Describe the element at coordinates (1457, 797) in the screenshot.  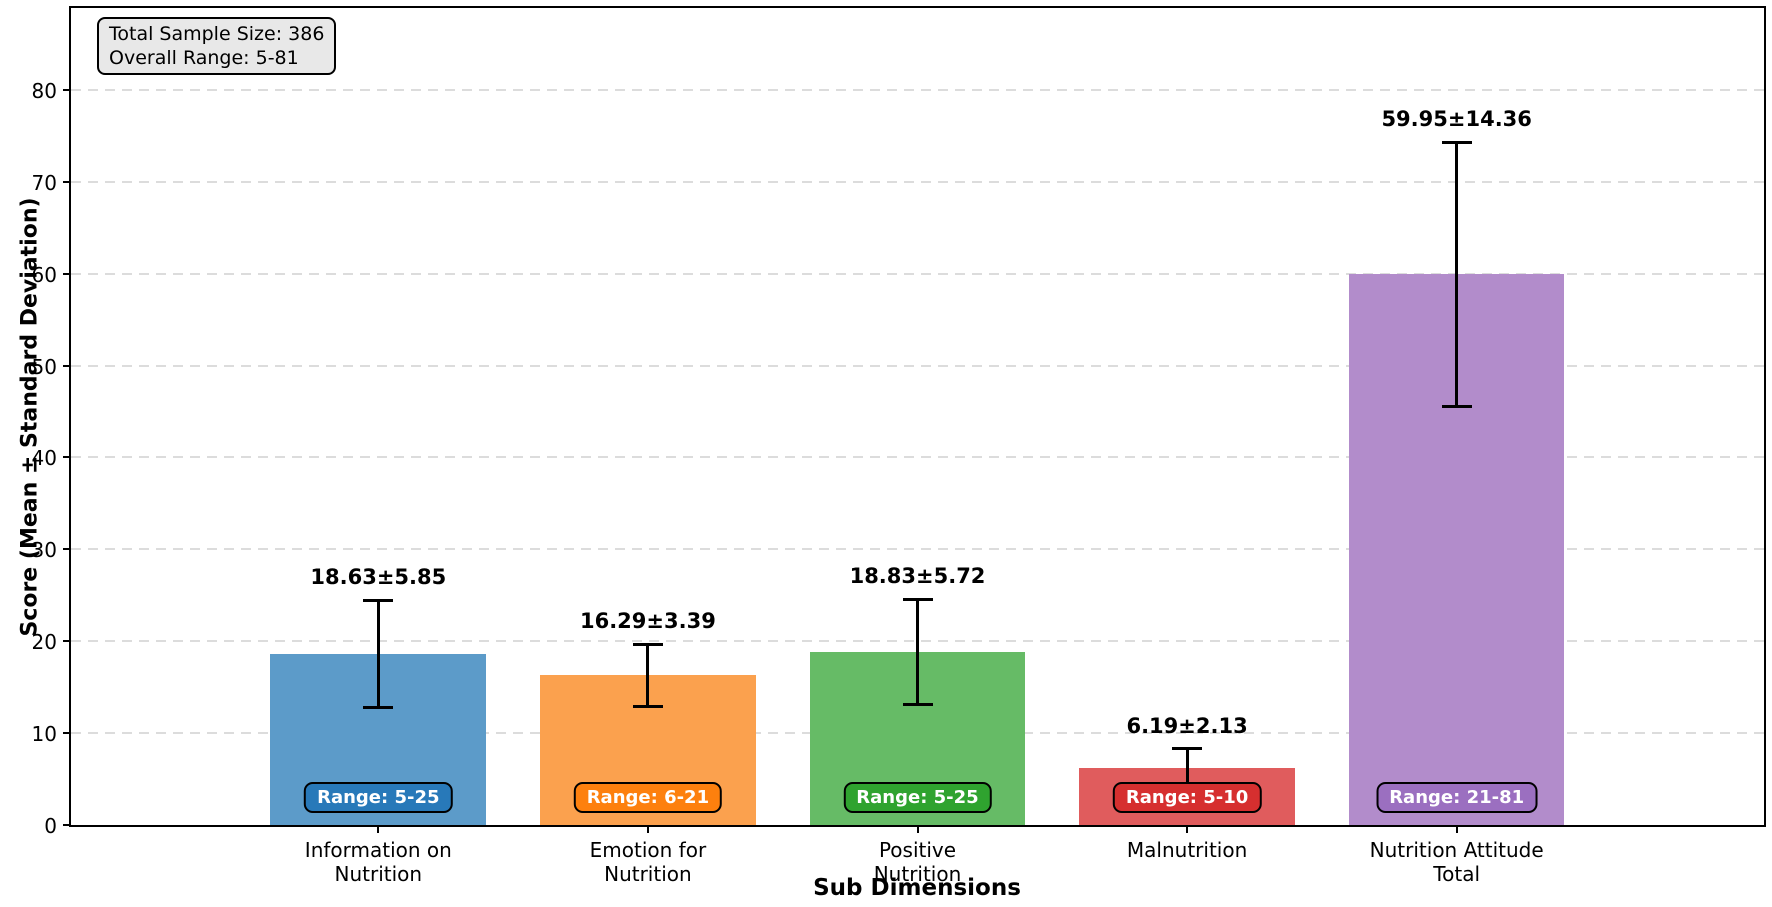
I see `range-badge: Range: 21-81` at that location.